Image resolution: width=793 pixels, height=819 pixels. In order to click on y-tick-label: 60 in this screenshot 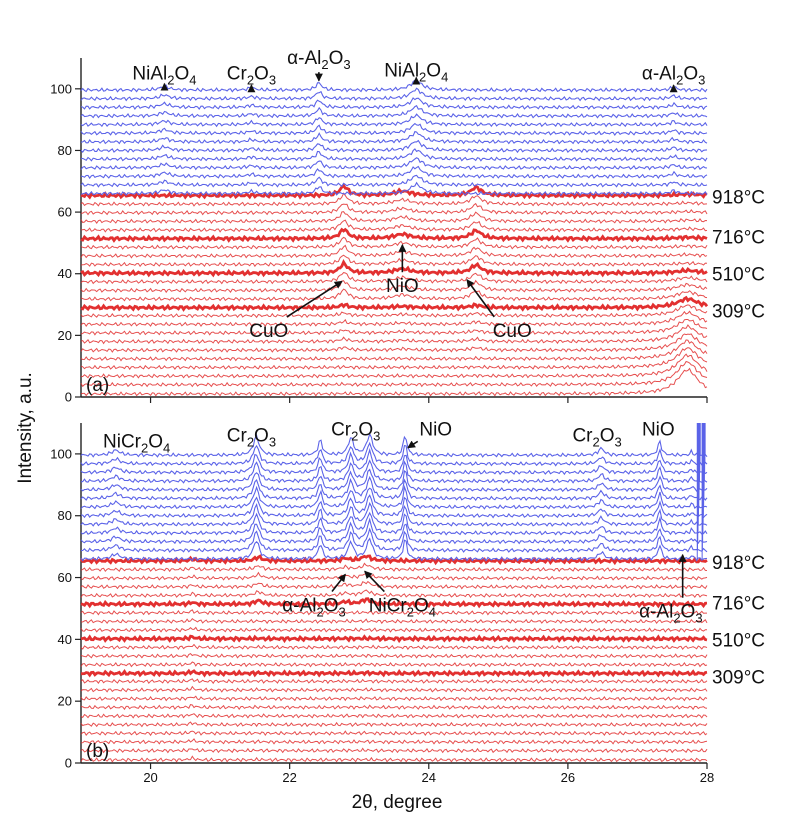, I will do `click(65, 212)`.